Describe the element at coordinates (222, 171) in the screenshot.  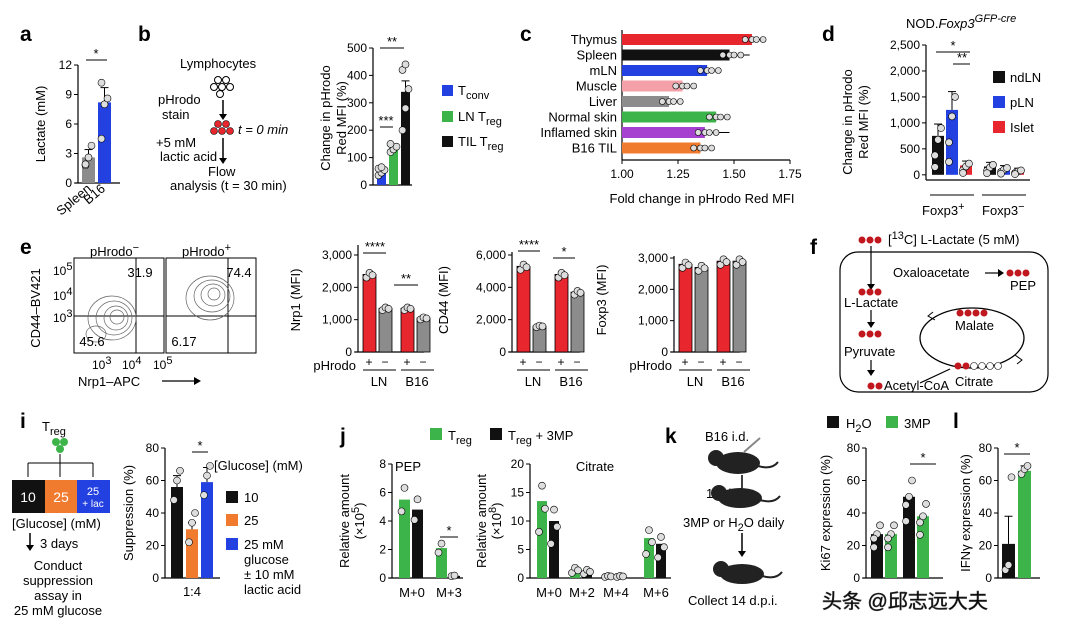
I see `b-flow: Flow` at that location.